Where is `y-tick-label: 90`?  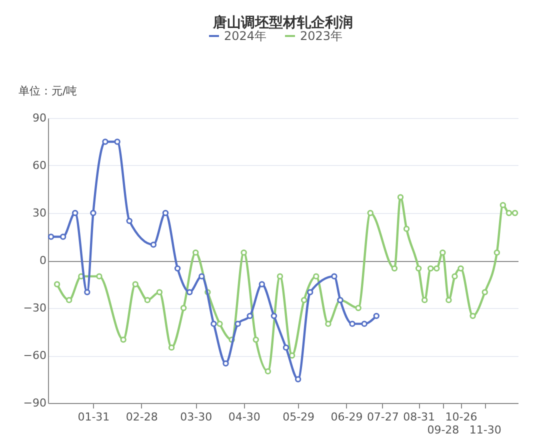 y-tick-label: 90 is located at coordinates (39, 118).